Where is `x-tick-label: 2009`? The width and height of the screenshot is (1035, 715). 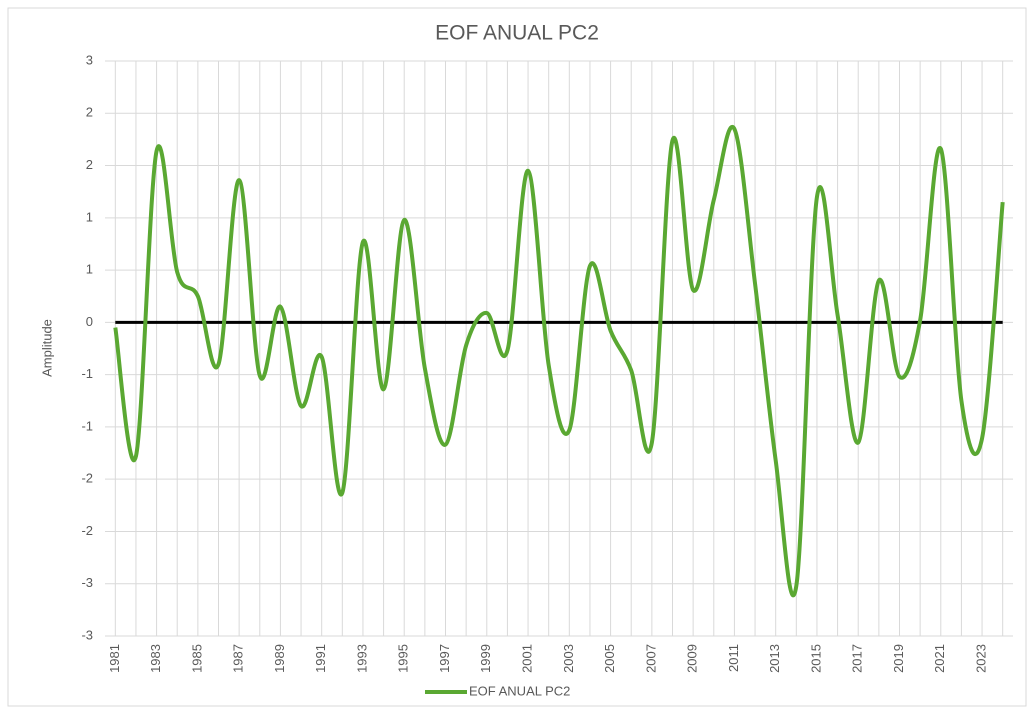
x-tick-label: 2009 is located at coordinates (692, 658).